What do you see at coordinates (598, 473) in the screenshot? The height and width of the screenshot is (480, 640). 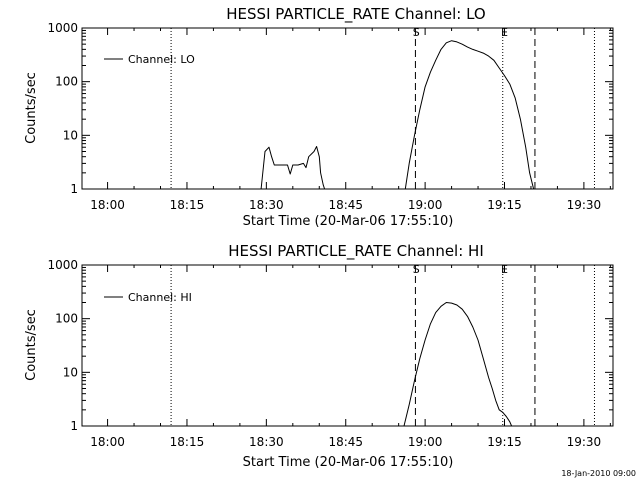 I see `timestamp-footer: 18-Jan-2010 09:00` at bounding box center [598, 473].